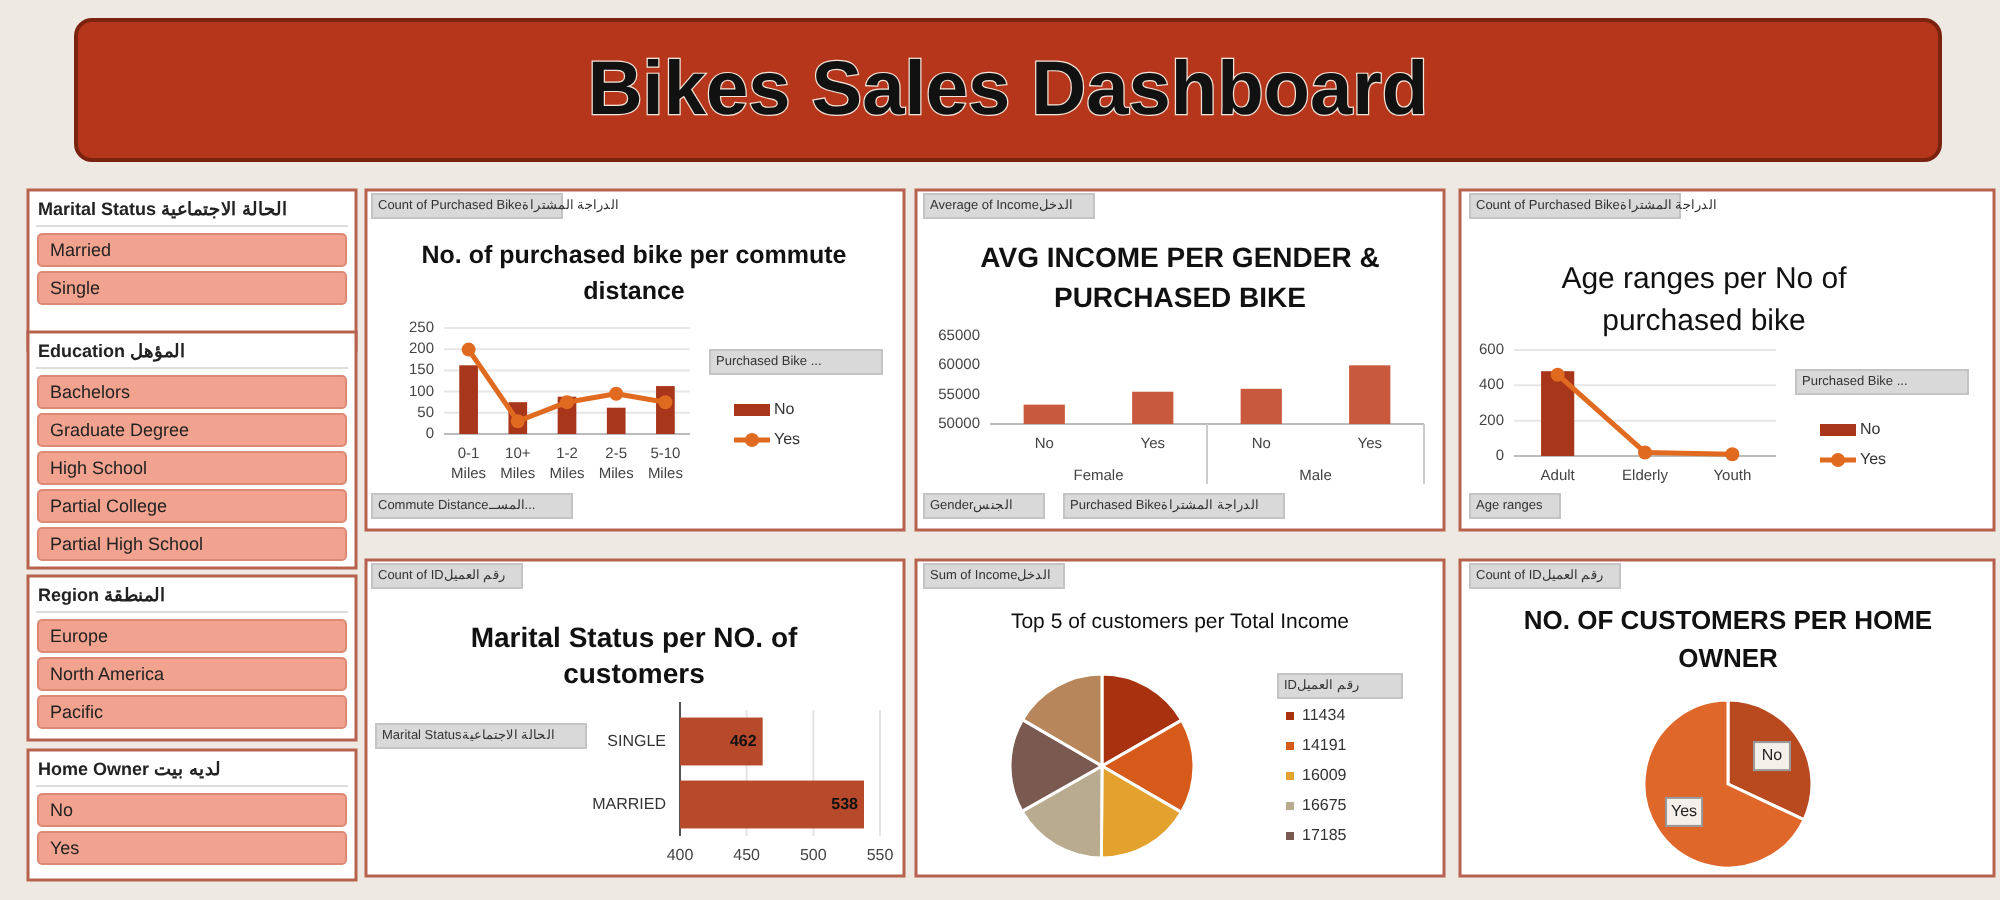  I want to click on category-label: Pacific, so click(77, 711).